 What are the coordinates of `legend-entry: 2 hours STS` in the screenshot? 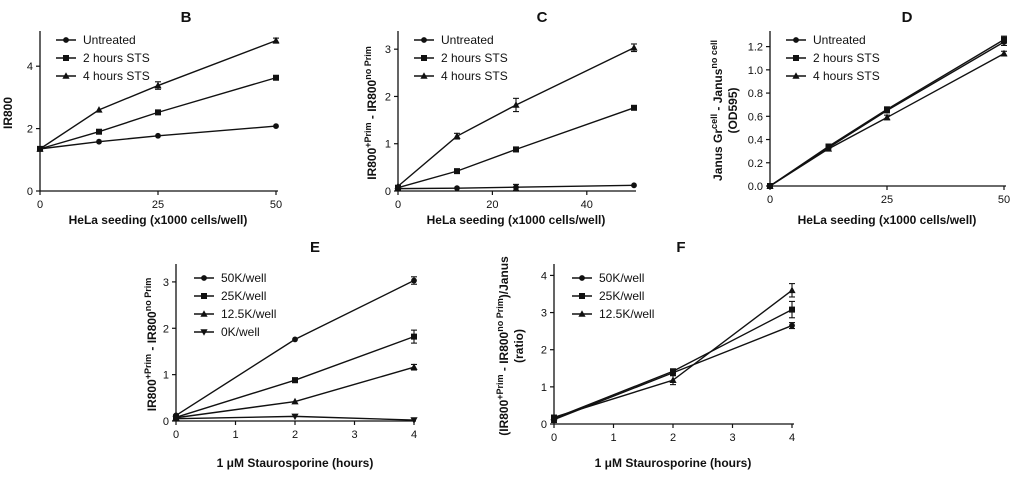 It's located at (461, 58).